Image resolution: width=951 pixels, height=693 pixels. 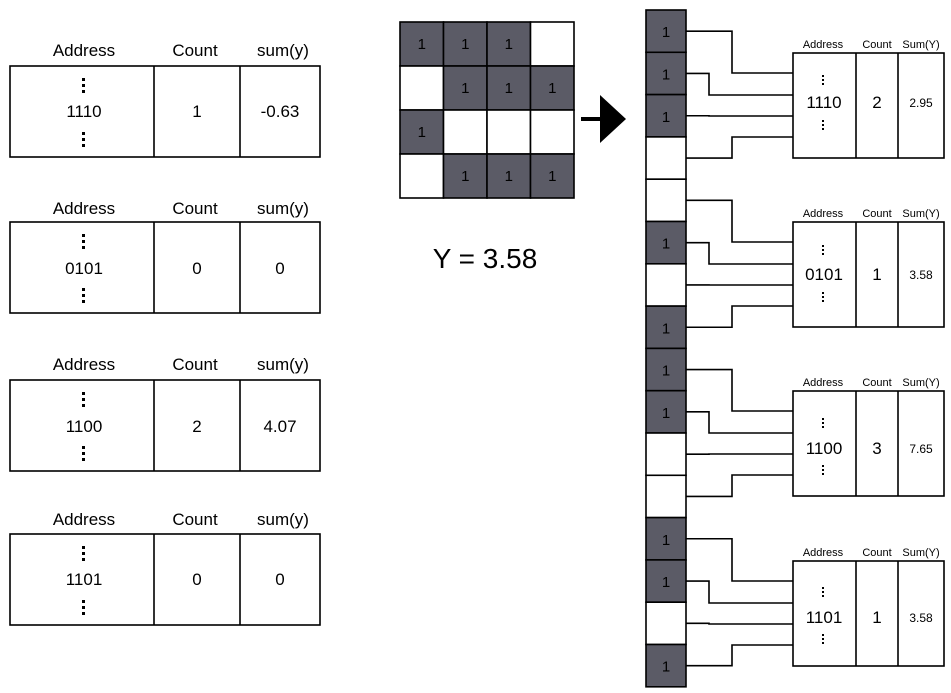 What do you see at coordinates (84, 579) in the screenshot?
I see `left-table-address: 1101` at bounding box center [84, 579].